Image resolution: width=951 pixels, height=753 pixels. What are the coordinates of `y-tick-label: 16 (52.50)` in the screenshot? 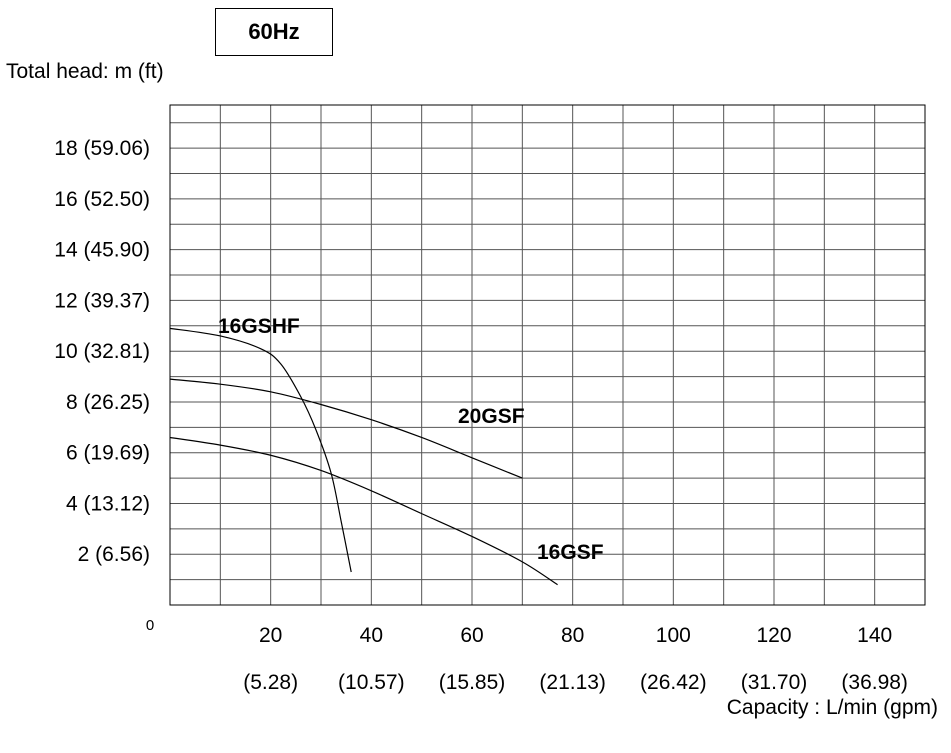 It's located at (102, 199).